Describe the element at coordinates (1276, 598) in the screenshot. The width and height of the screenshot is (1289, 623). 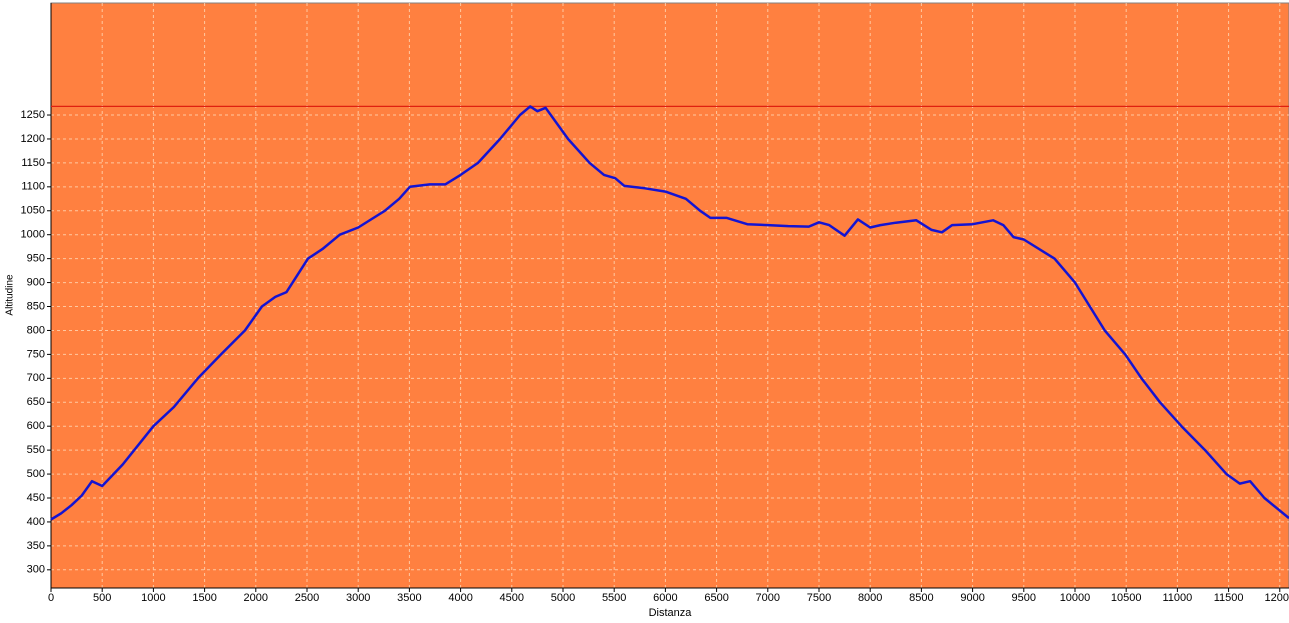
I see `x-tick-label: 12000` at that location.